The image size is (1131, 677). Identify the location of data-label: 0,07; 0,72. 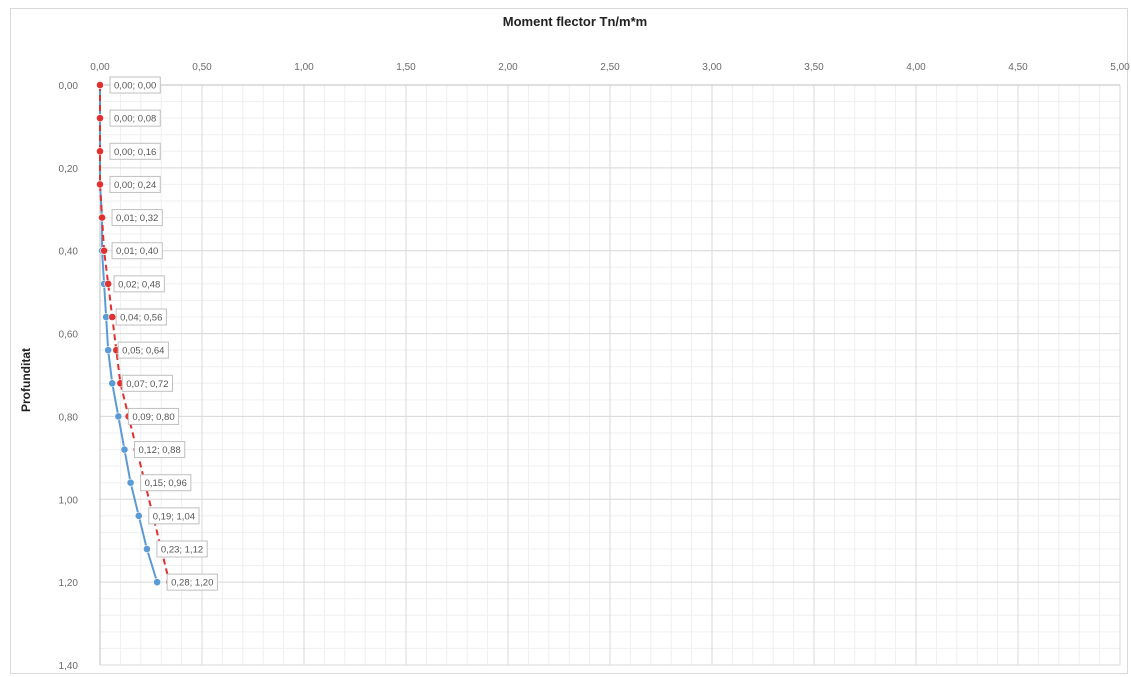
(147, 384).